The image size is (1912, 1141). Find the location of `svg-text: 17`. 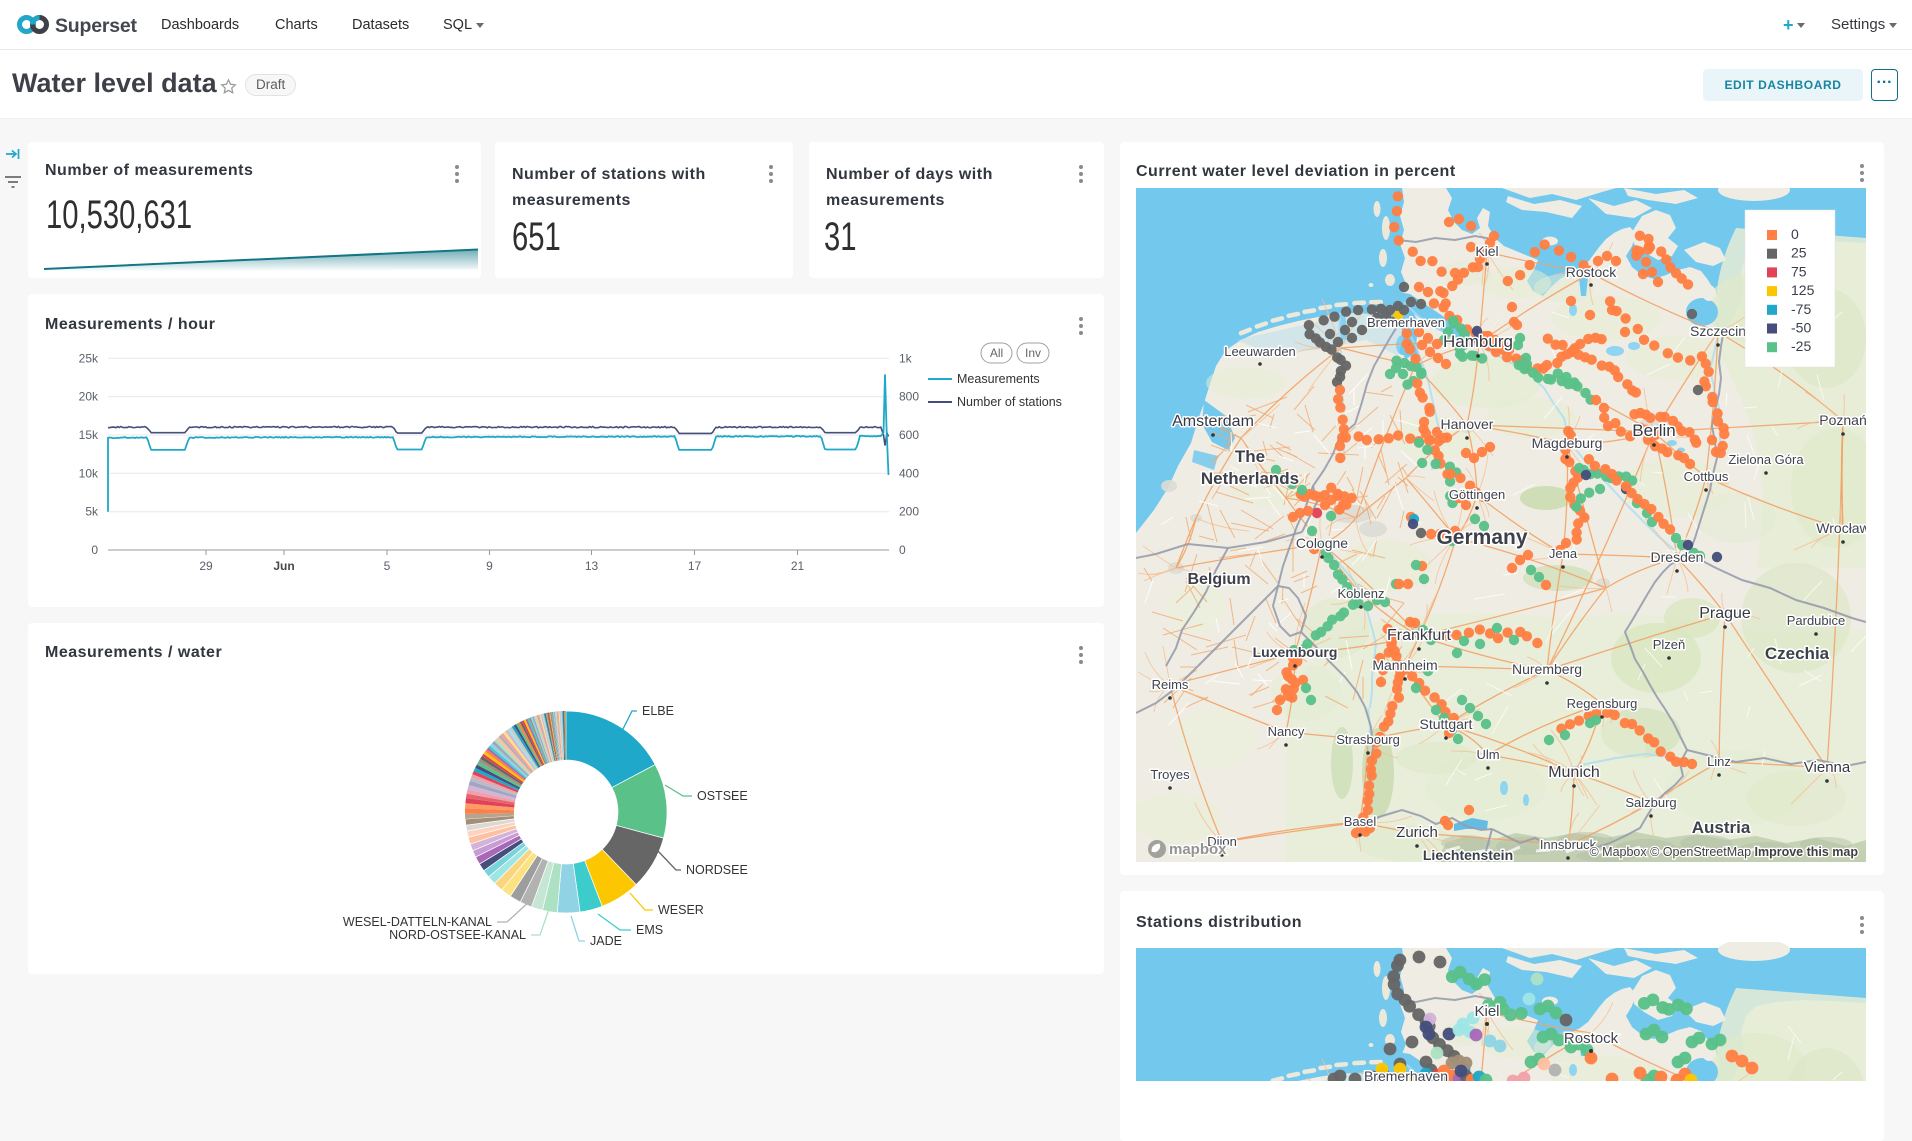

svg-text: 17 is located at coordinates (695, 566).